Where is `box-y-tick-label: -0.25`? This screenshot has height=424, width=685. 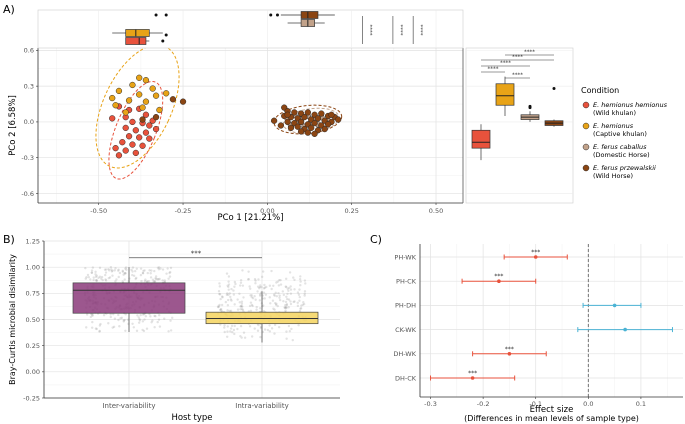 box-y-tick-label: -0.25 is located at coordinates (31, 398).